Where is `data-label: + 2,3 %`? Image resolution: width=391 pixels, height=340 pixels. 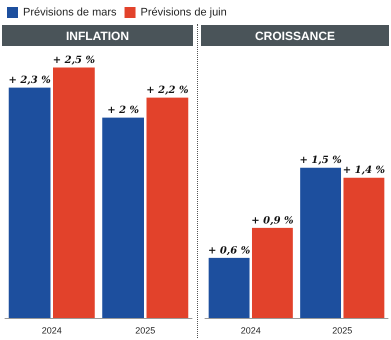 data-label: + 2,3 % is located at coordinates (30, 80).